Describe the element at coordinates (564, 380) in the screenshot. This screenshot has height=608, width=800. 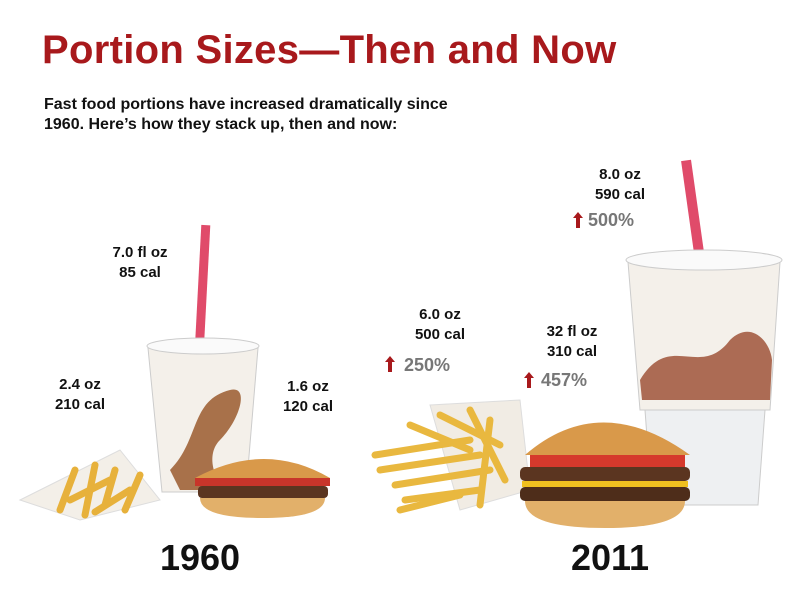
I see `increase: 457%` at that location.